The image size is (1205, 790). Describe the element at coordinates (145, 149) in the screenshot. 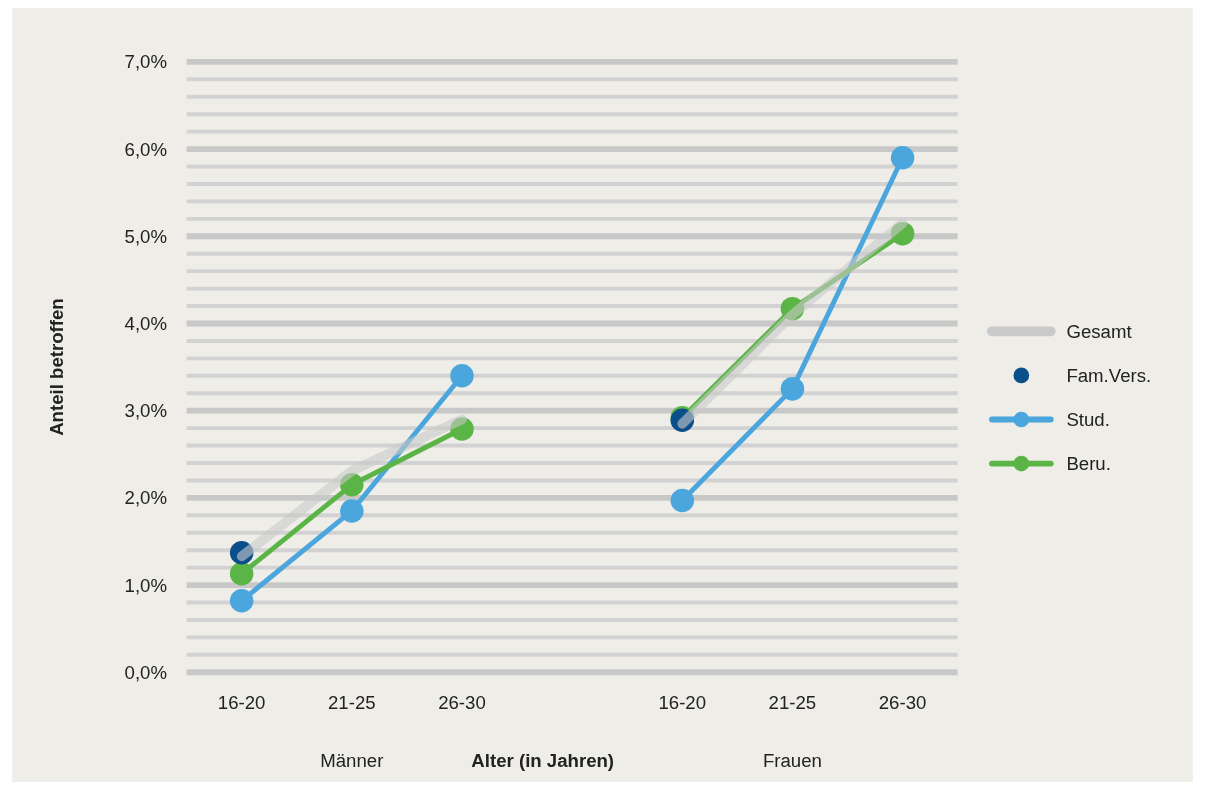

I see `y-tick-label: 6,0%` at that location.